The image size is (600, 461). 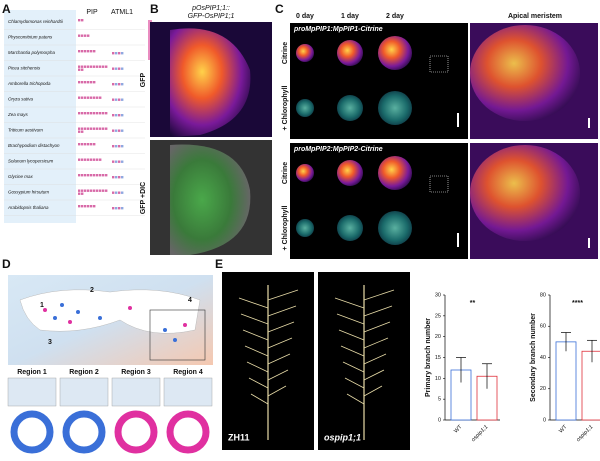 I want to click on row-label: GFP +DIC, so click(x=143, y=198).